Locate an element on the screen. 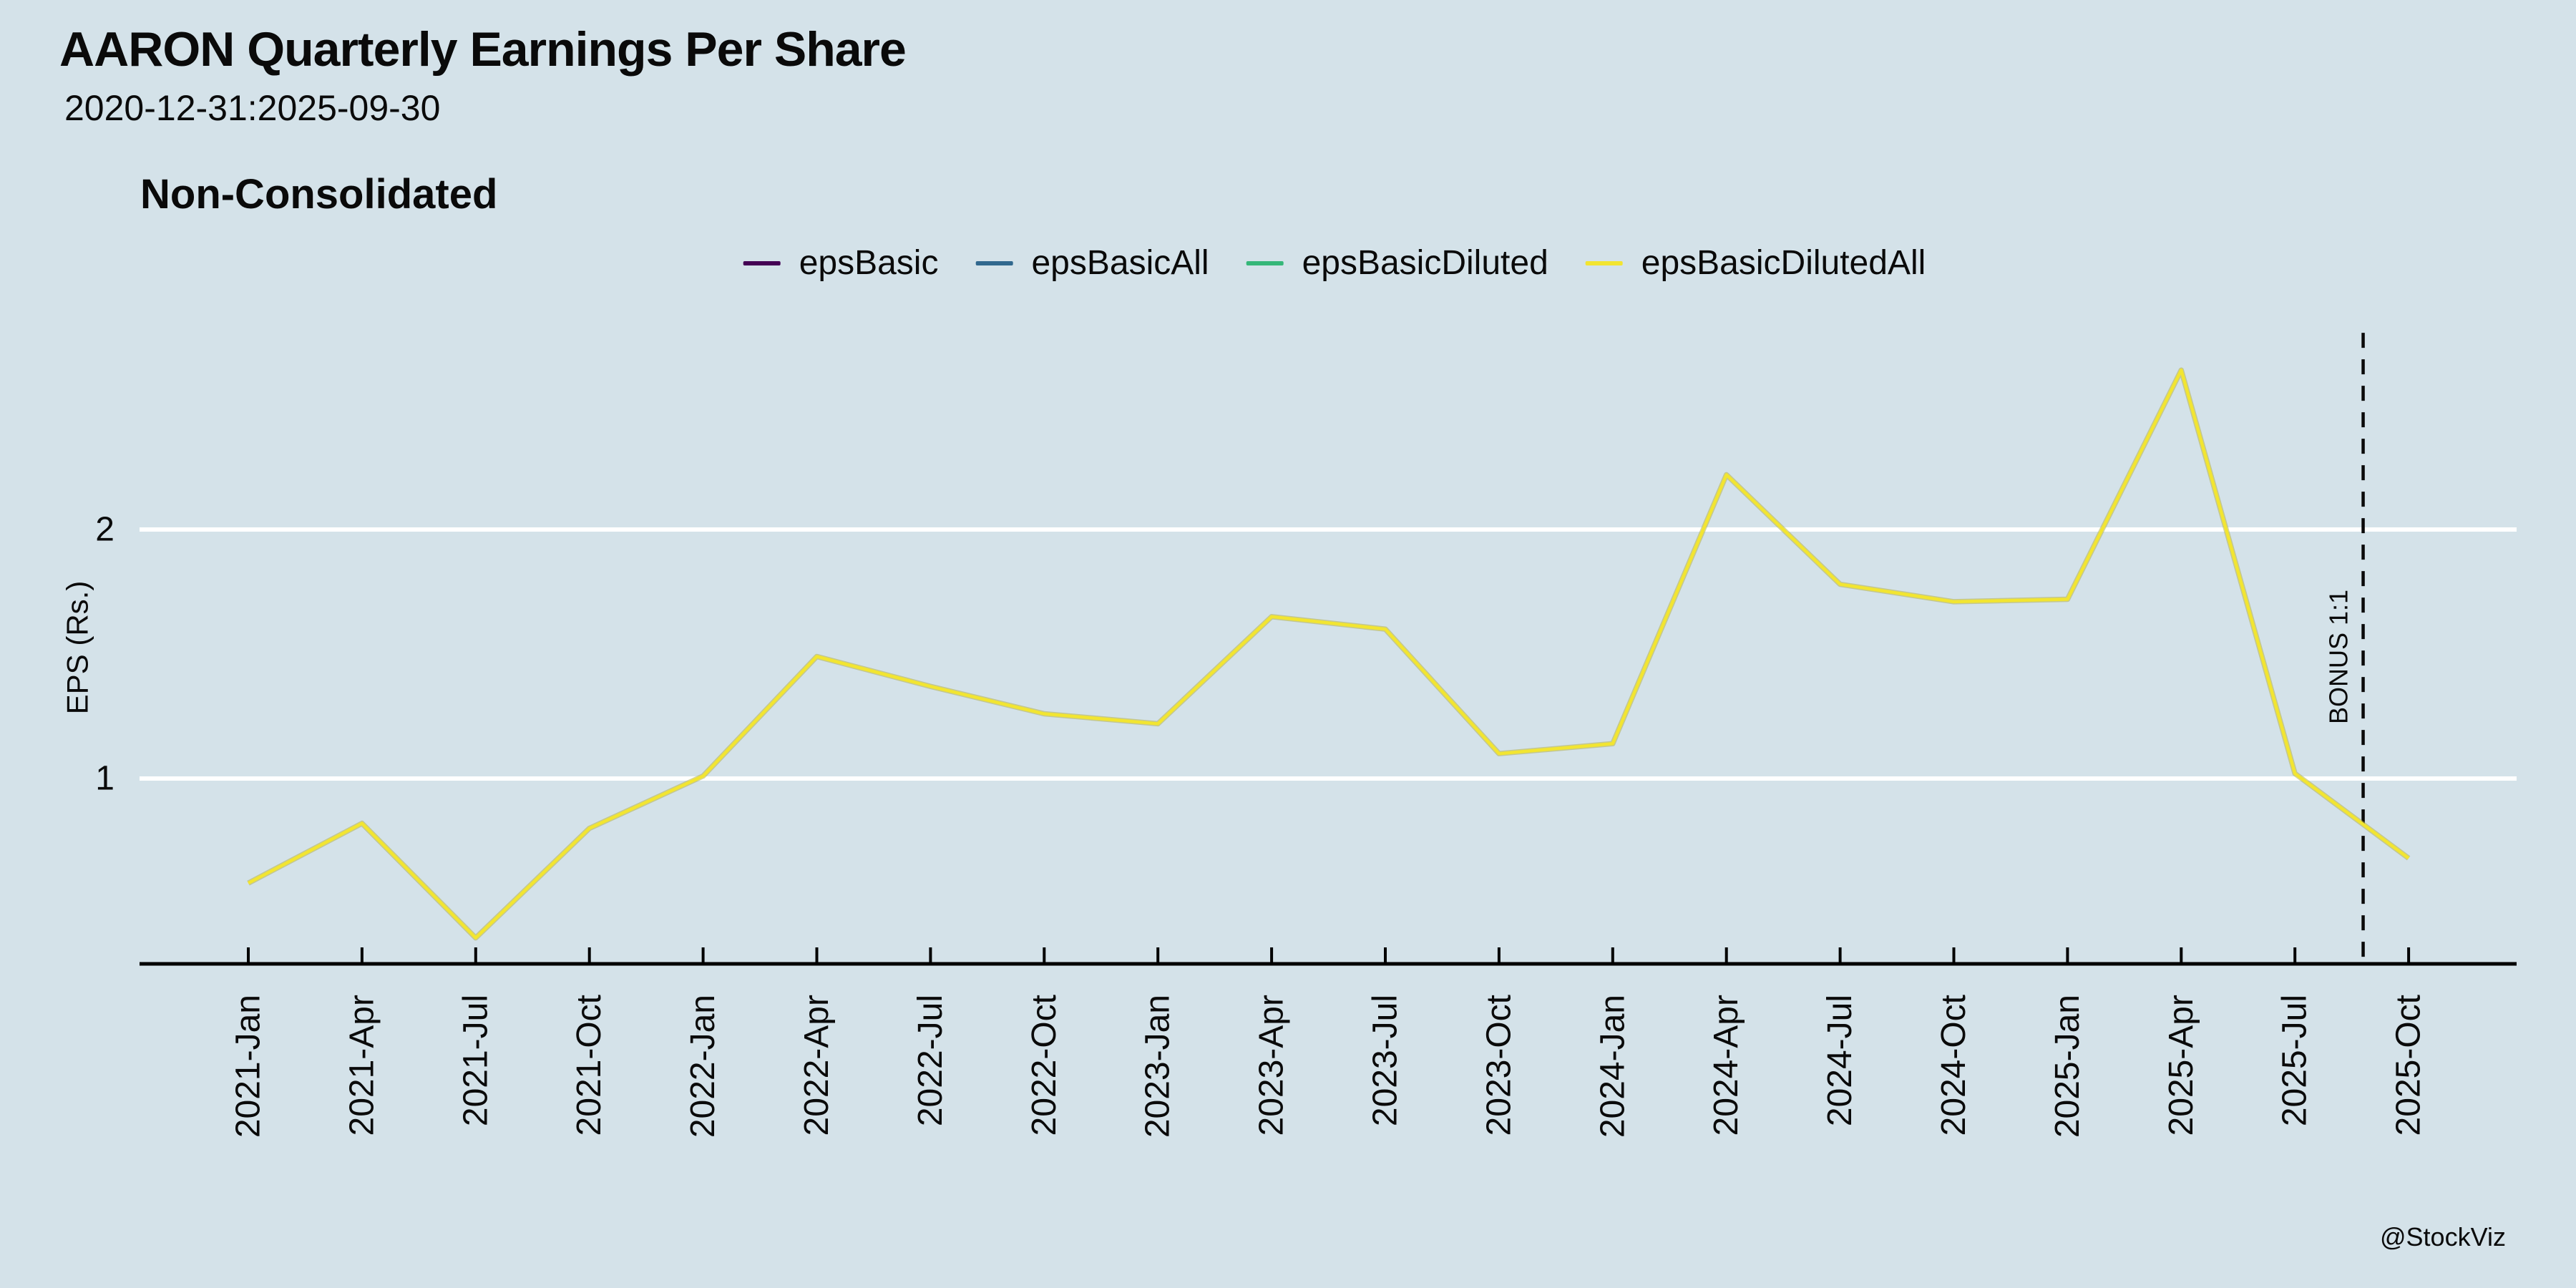  bonus-label: BONUS 1:1 is located at coordinates (2338, 657).